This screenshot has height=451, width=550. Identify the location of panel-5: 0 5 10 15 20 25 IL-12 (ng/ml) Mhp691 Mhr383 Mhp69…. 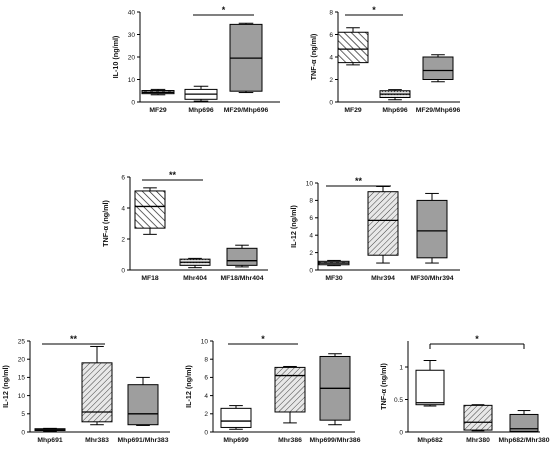
(85, 389).